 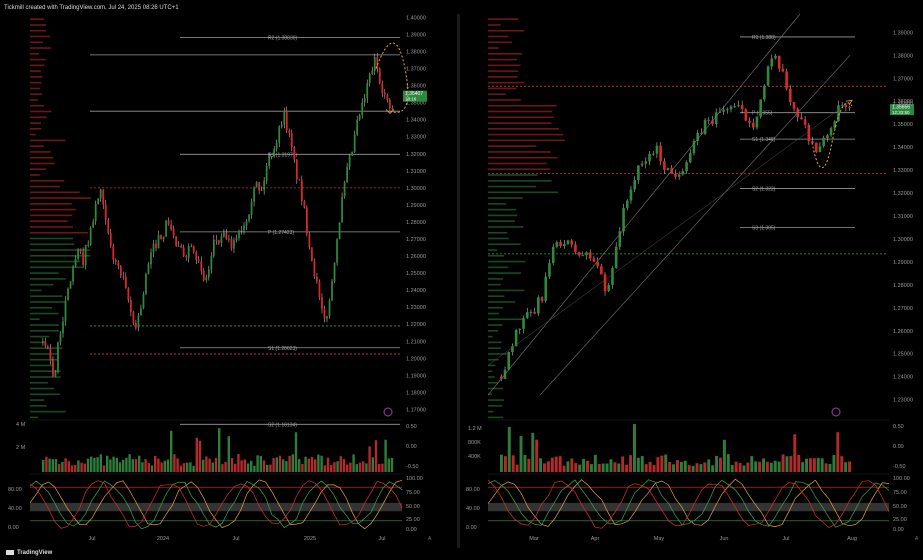 I want to click on left-price-tick-label: 1.23000, so click(x=416, y=308).